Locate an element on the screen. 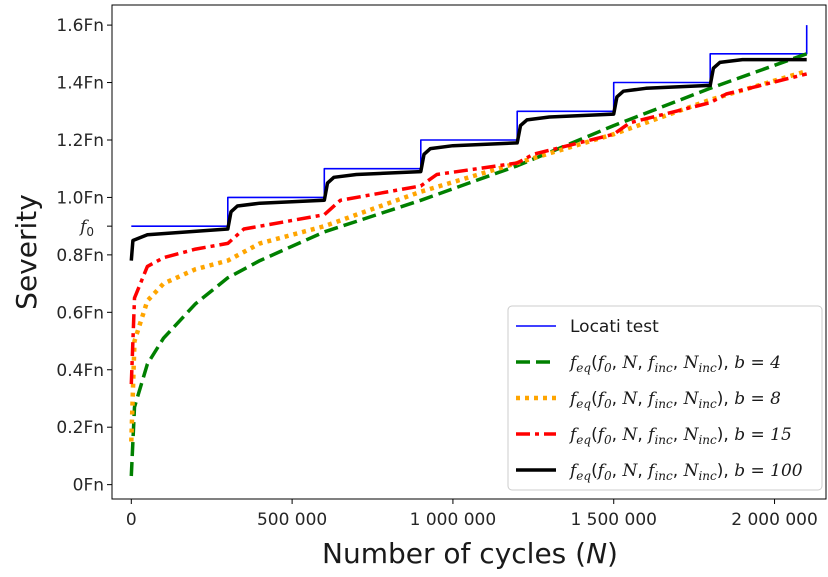 The image size is (828, 577). x-tick-label: 1 000 000 is located at coordinates (453, 520).